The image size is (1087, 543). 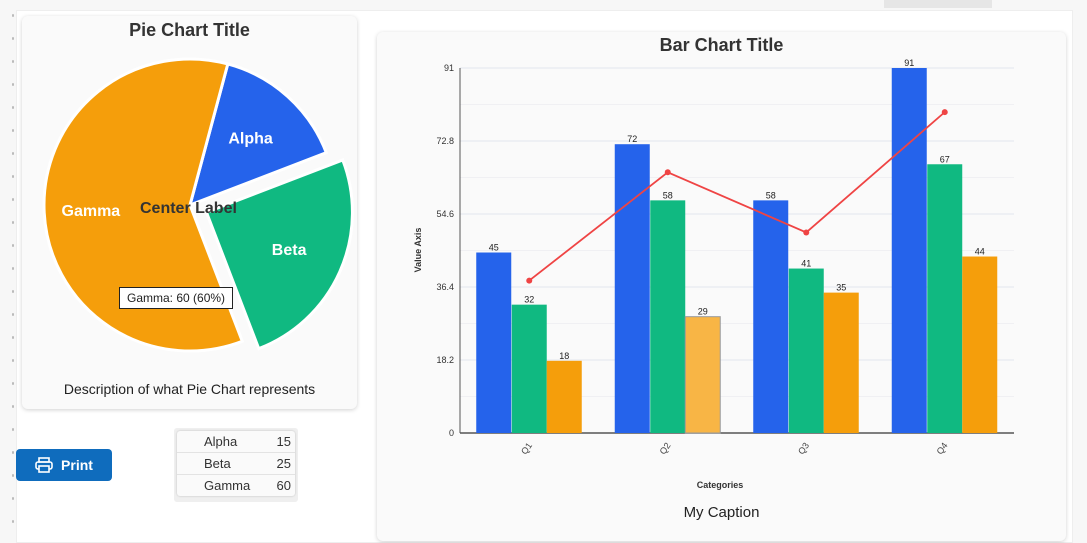 I want to click on bar-chart-title: Bar Chart Title, so click(x=721, y=45).